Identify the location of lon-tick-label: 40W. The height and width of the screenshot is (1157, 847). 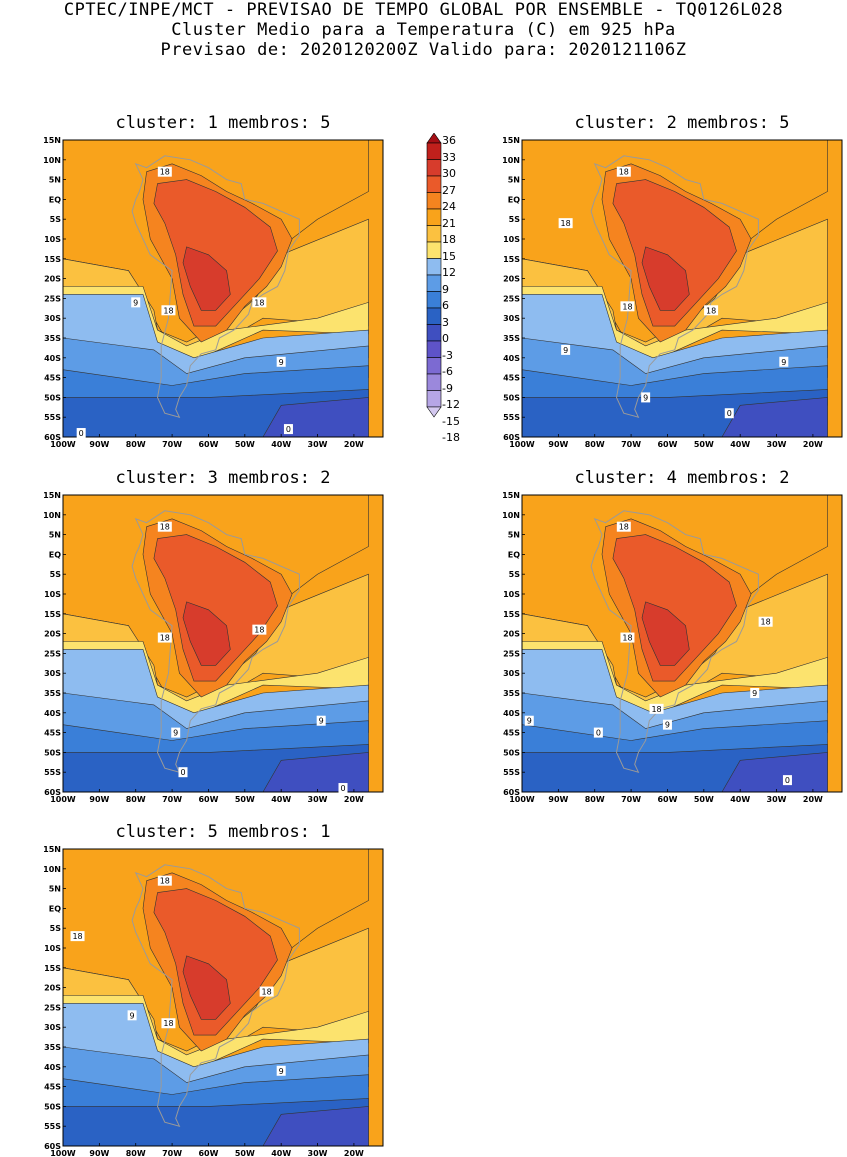
(281, 444).